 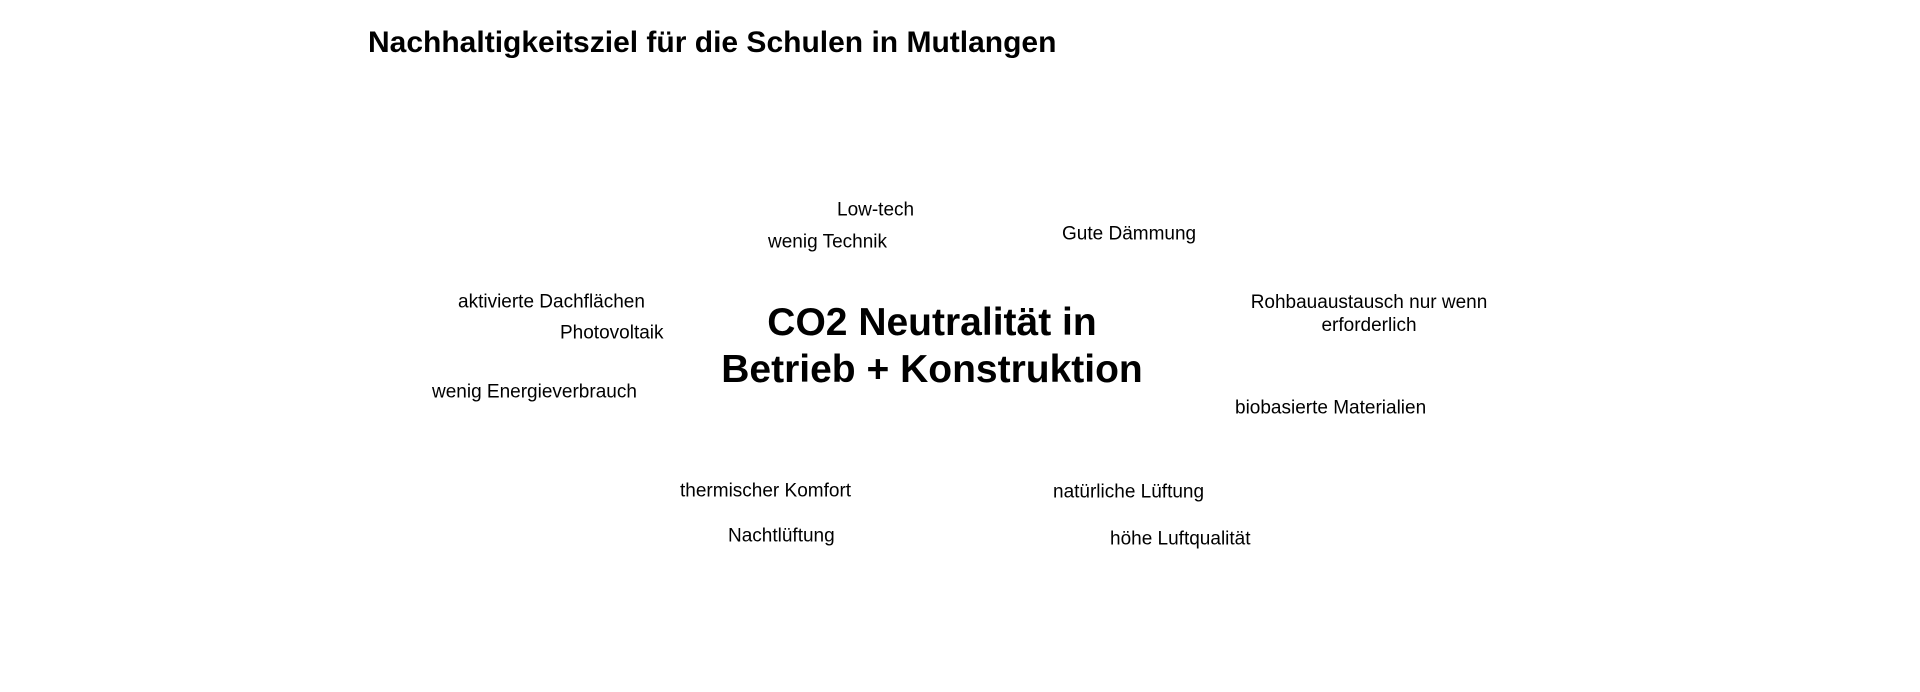 I want to click on keyword-rohbauaustausch-line1: Rohbauaustausch nur wenn, so click(x=1369, y=302).